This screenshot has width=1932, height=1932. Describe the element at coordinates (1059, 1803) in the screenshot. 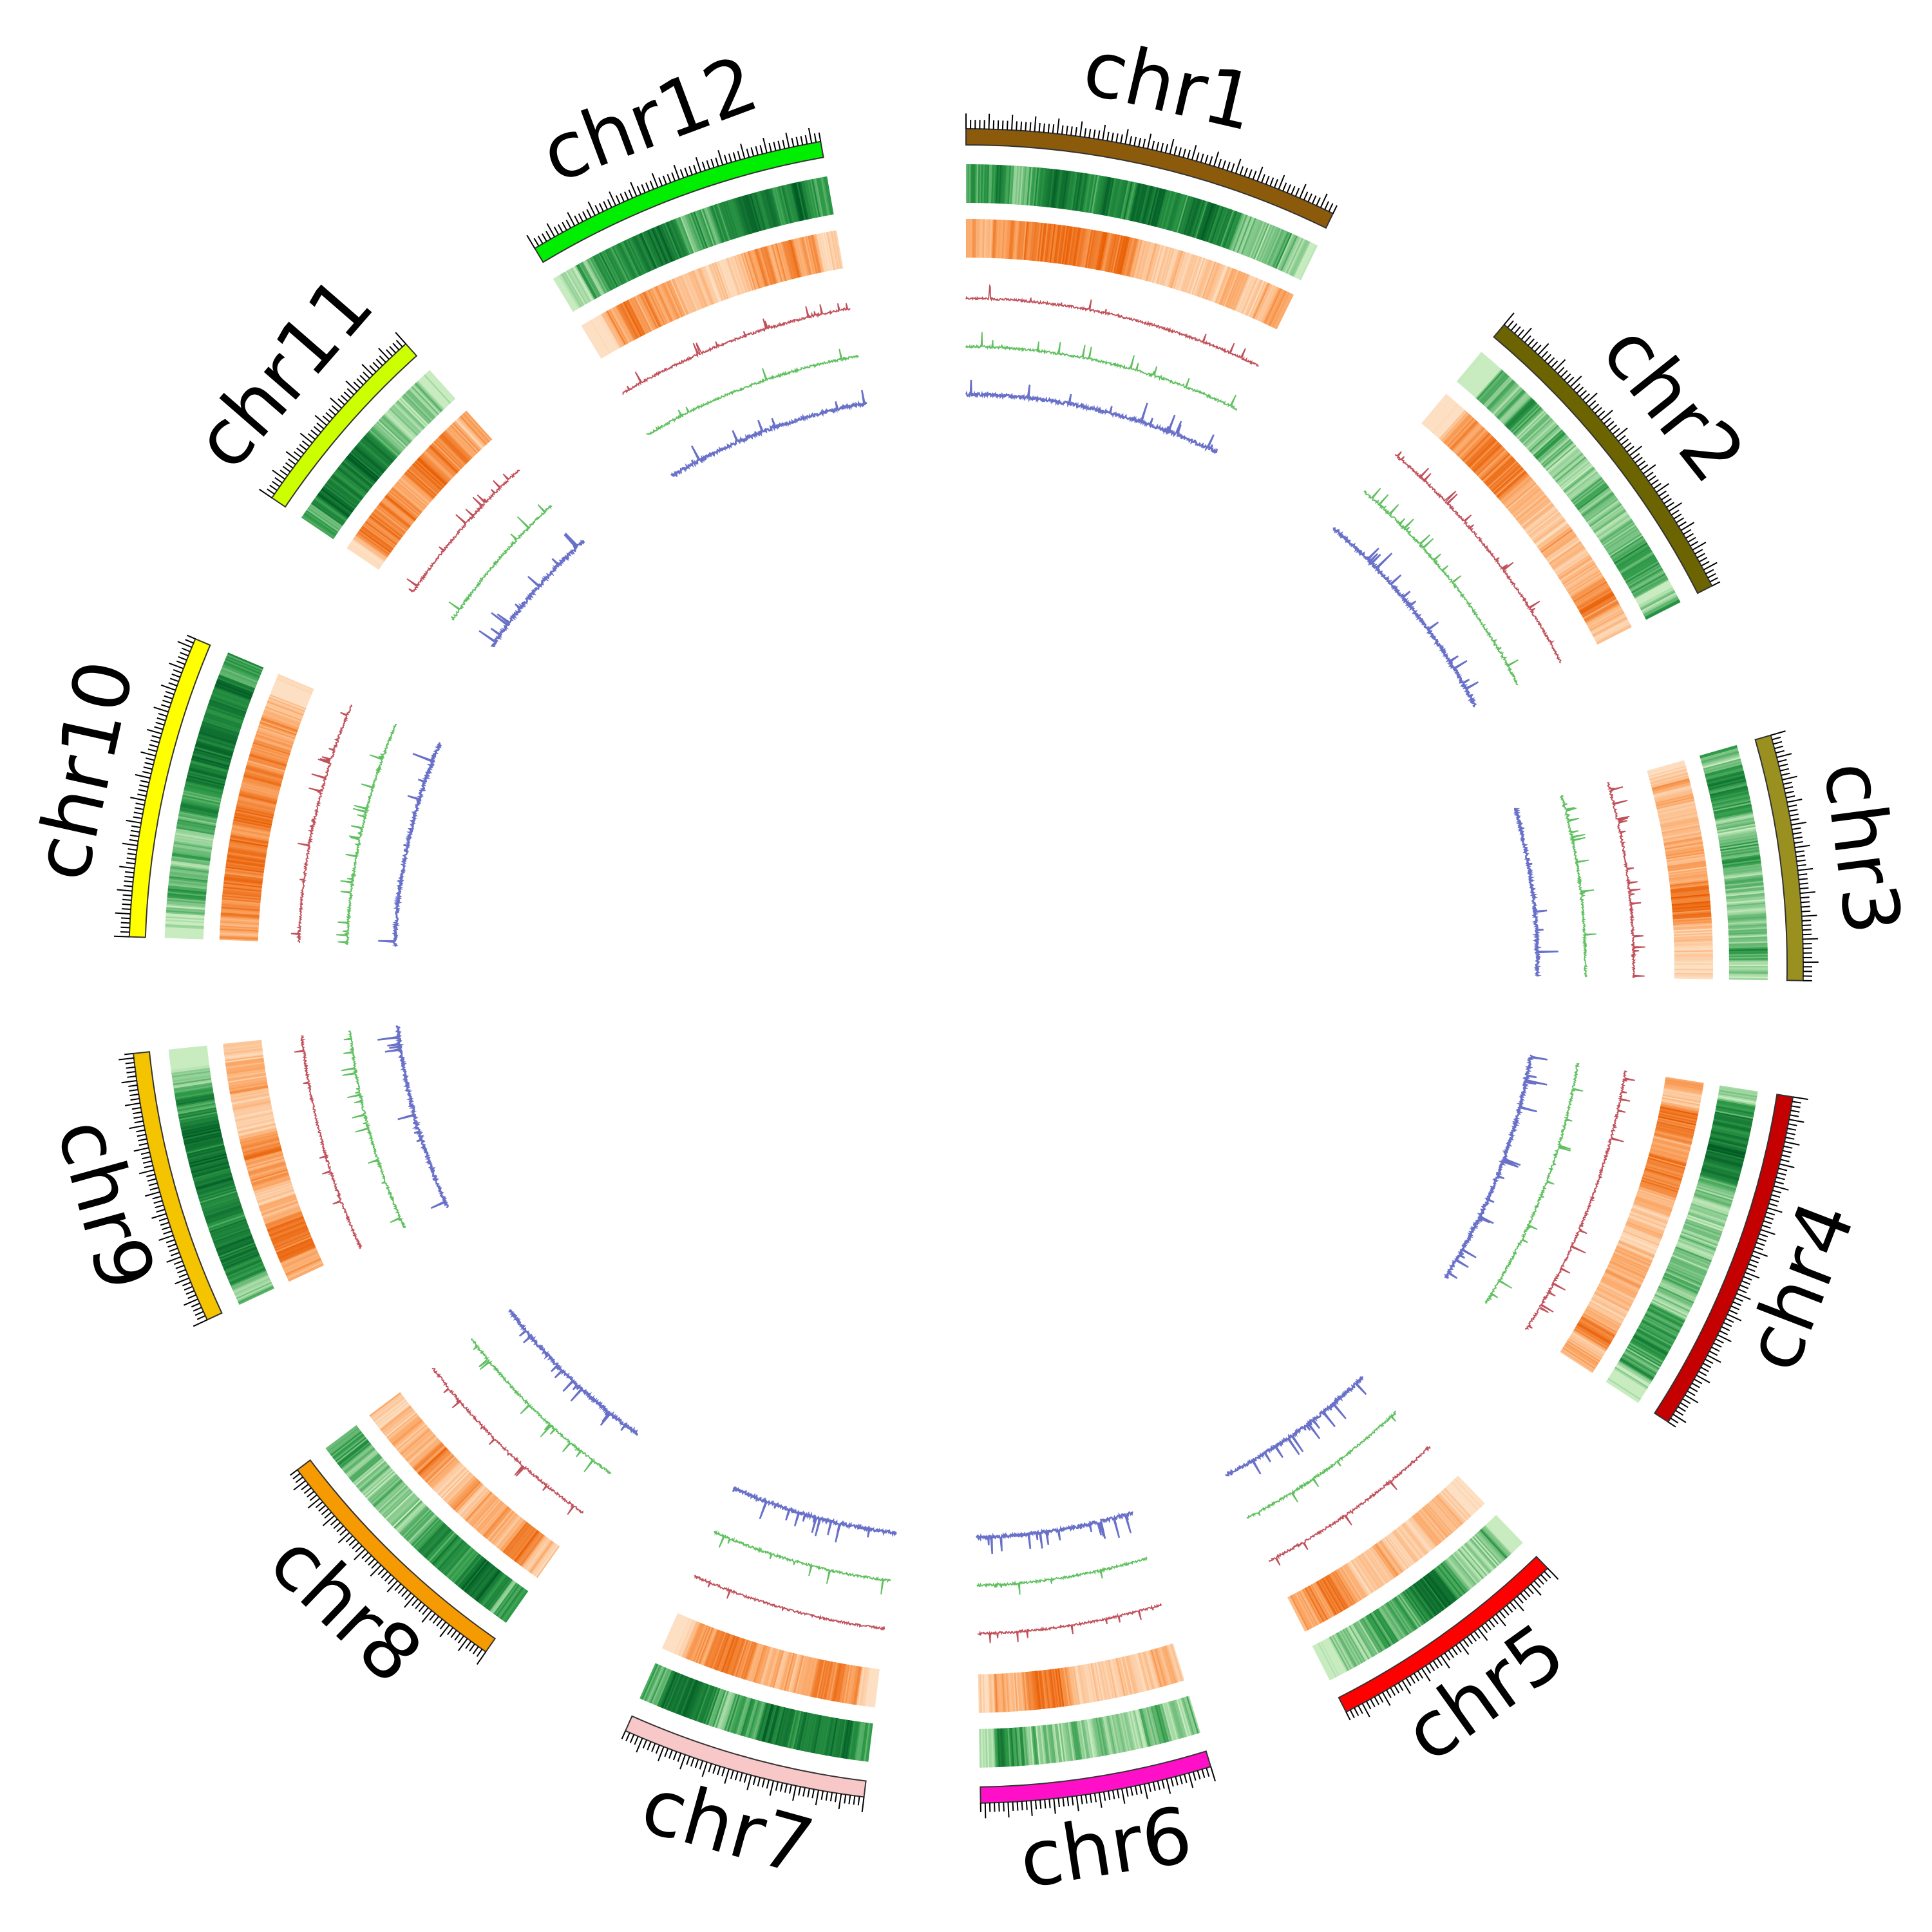

I see `chr6-tick` at that location.